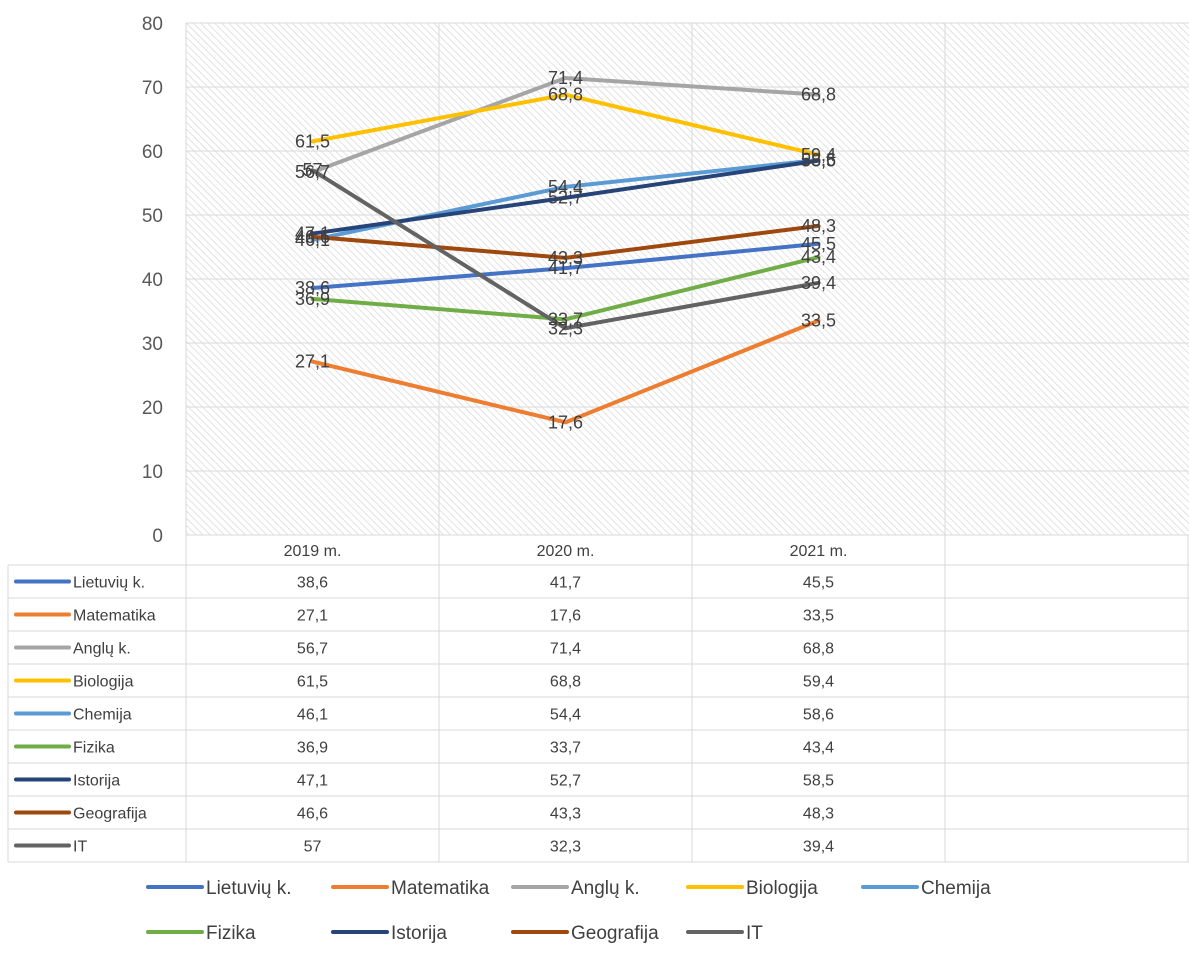 This screenshot has height=972, width=1189. I want to click on y-tick-label: 80, so click(152, 24).